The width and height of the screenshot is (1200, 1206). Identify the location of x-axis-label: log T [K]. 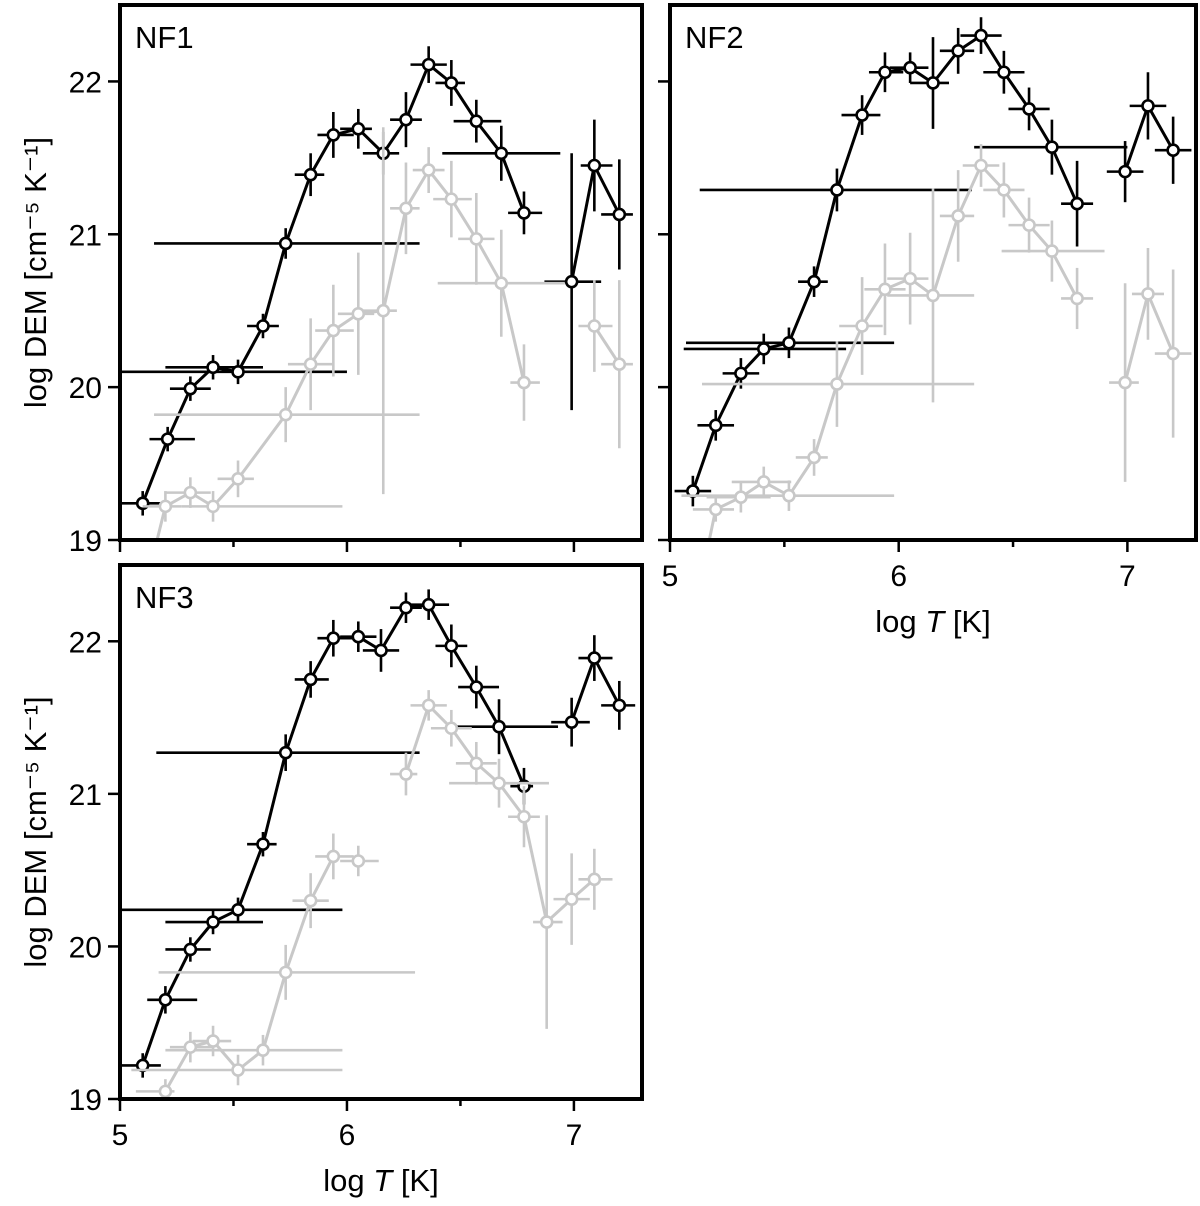
(380, 1180).